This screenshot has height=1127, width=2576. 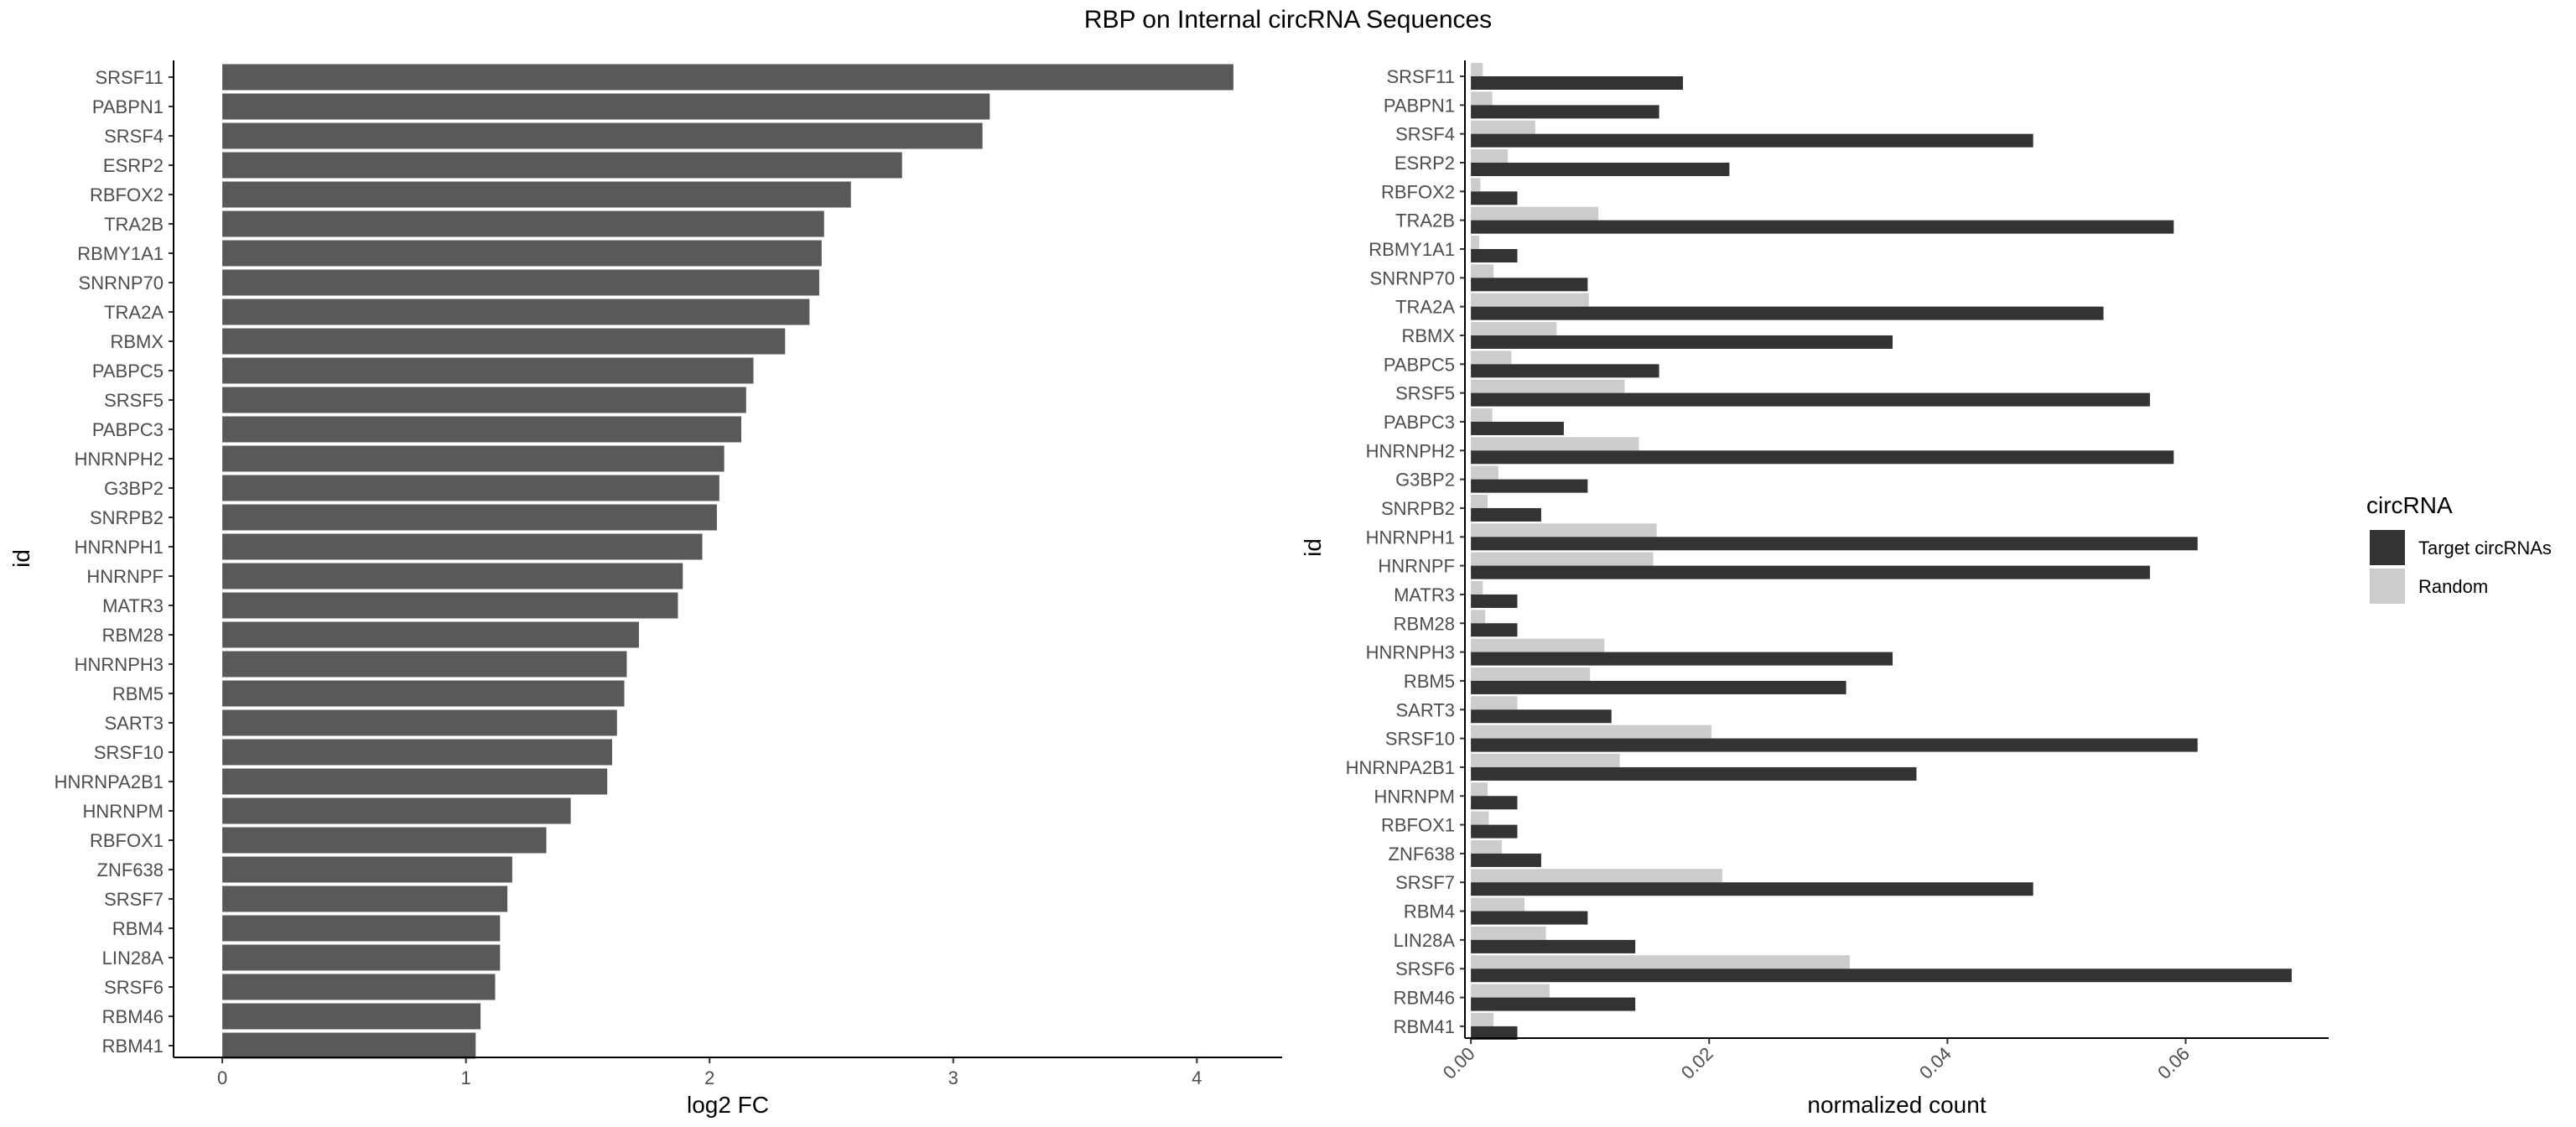 What do you see at coordinates (1834, 544) in the screenshot?
I see `bar-target-hnrnph1` at bounding box center [1834, 544].